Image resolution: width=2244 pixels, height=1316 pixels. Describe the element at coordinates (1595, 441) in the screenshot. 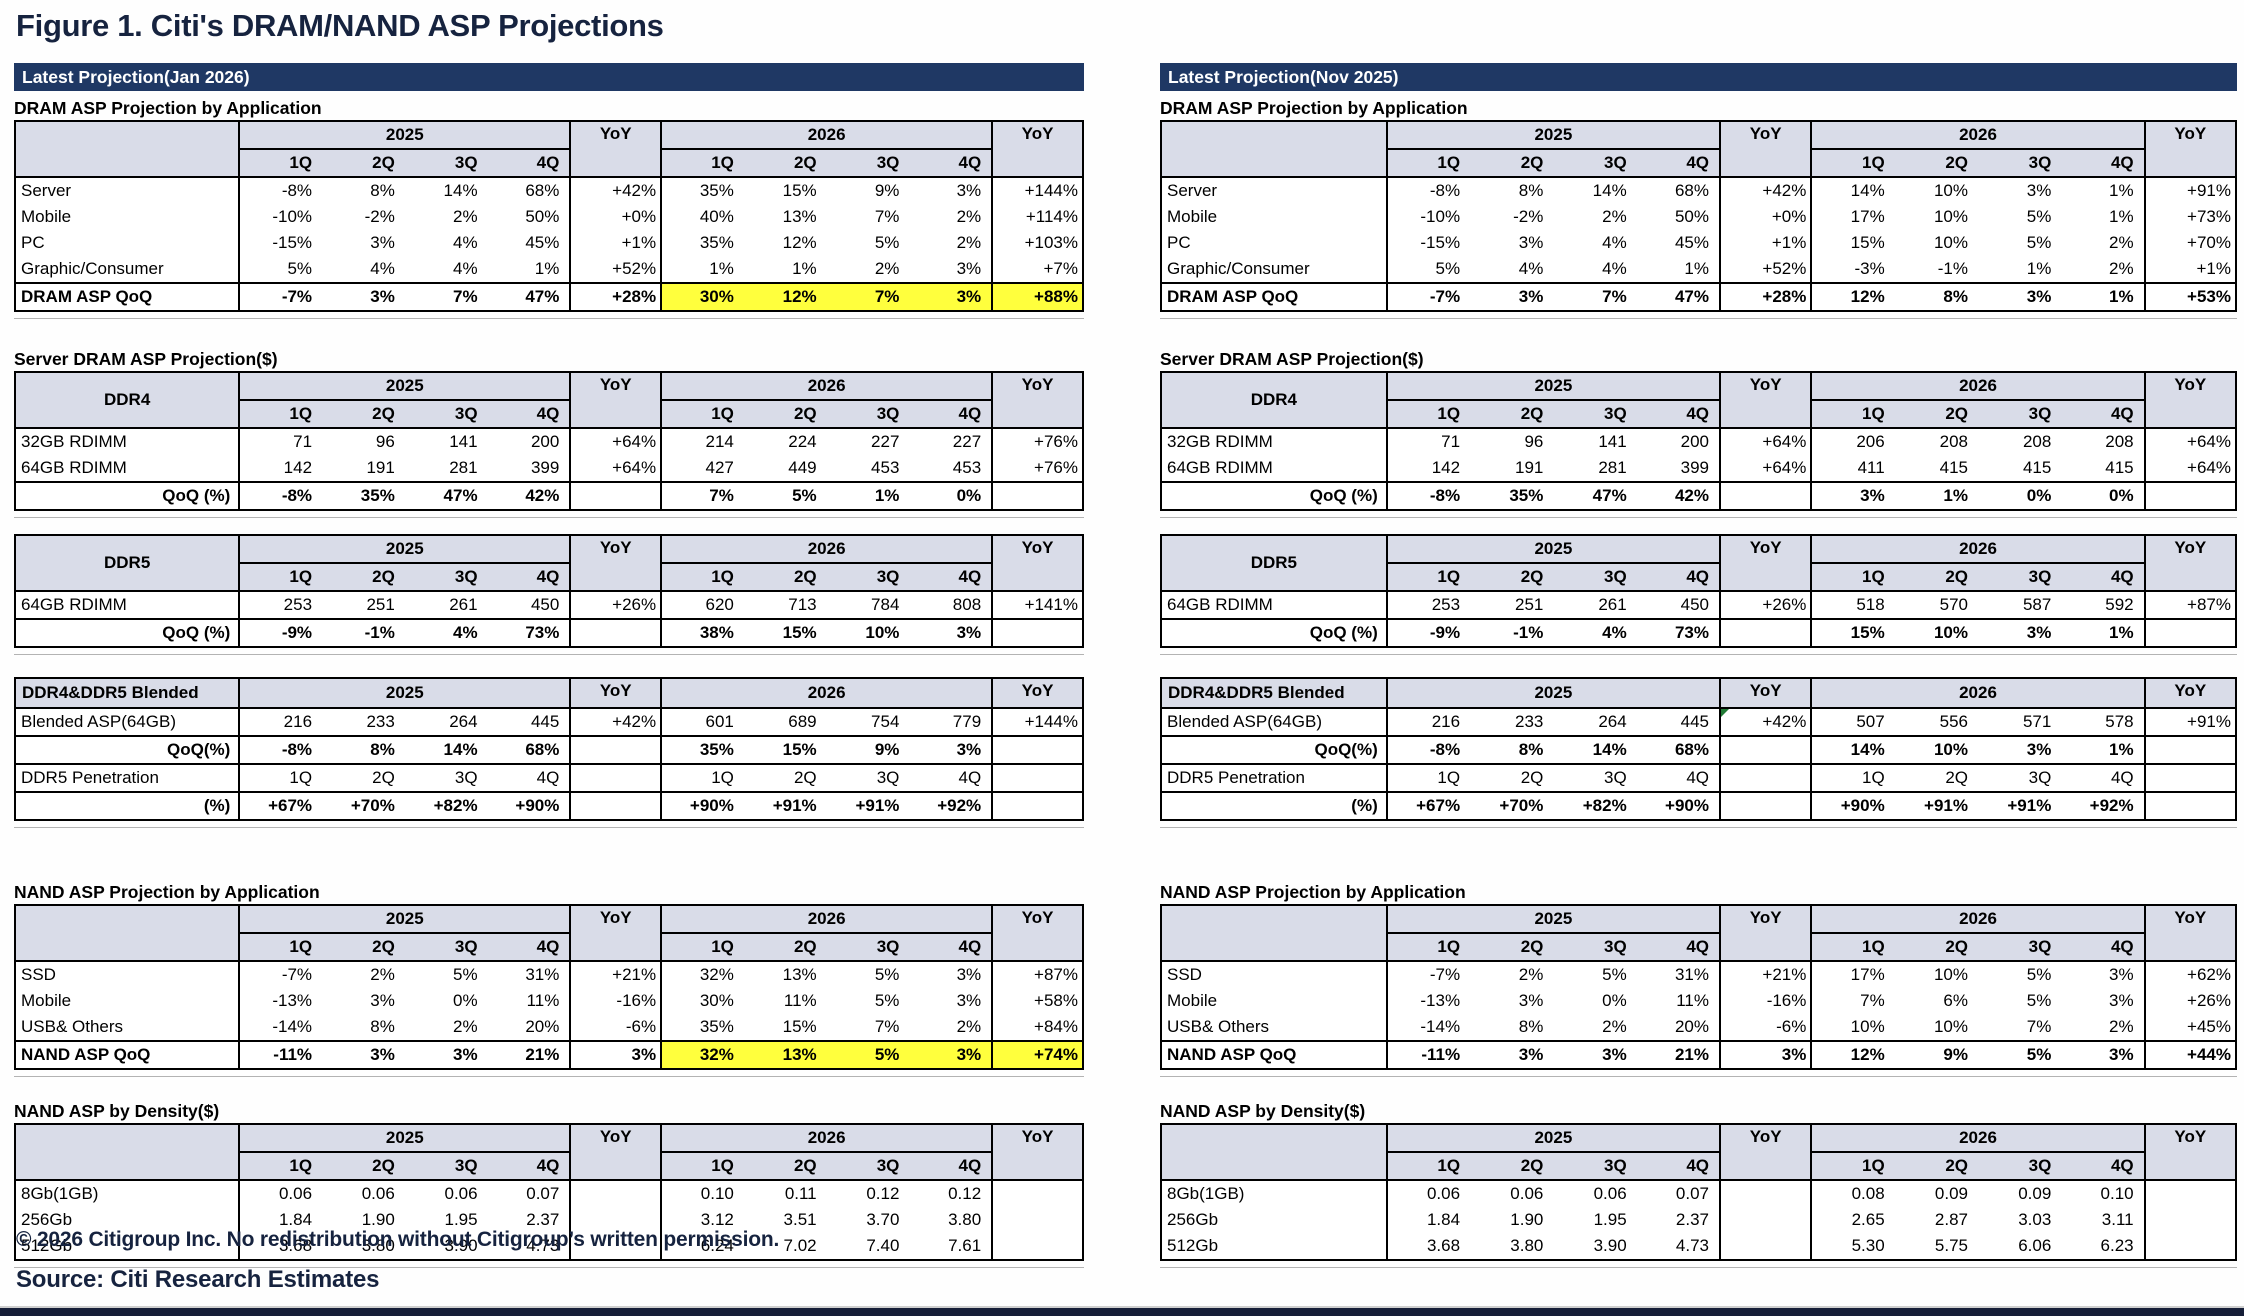

I see `data-cell: 141` at that location.